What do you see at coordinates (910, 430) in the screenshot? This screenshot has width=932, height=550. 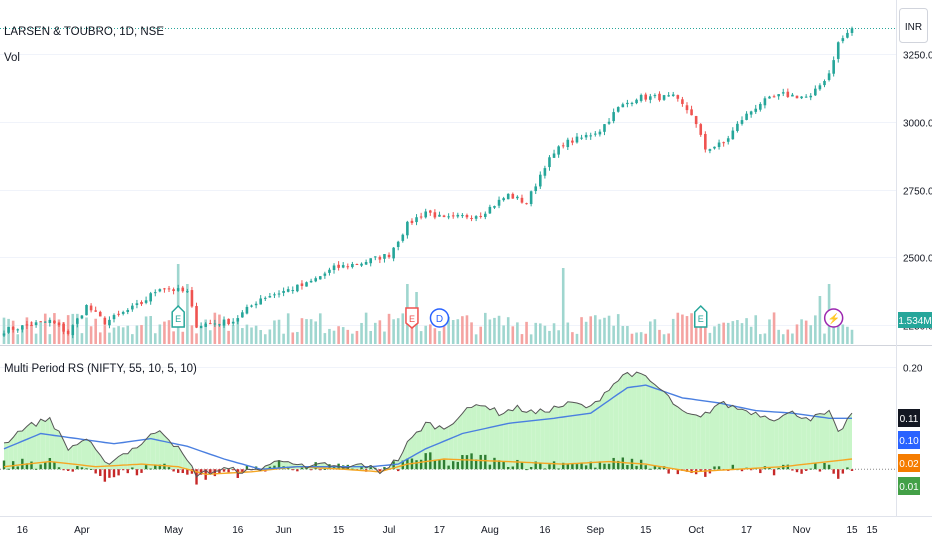 I see `indicator-axis: 0.20 0.11 0.10 0.02 0.01` at bounding box center [910, 430].